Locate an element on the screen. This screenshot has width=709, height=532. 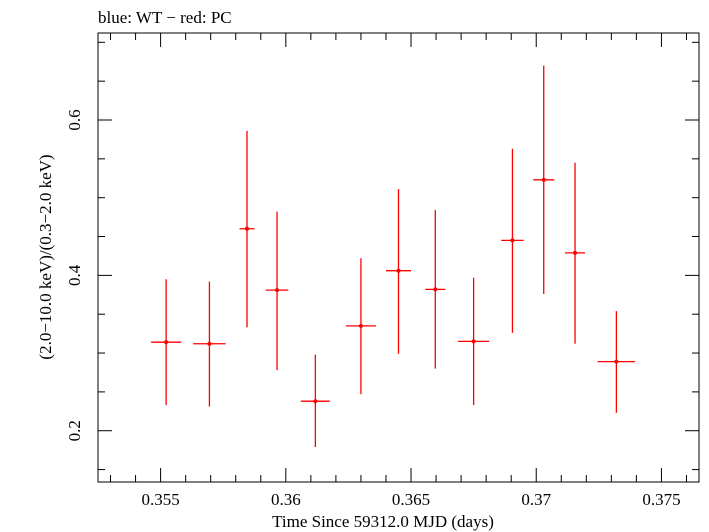
x-axis-label: Time Since 59312.0 MJD (days) is located at coordinates (383, 521).